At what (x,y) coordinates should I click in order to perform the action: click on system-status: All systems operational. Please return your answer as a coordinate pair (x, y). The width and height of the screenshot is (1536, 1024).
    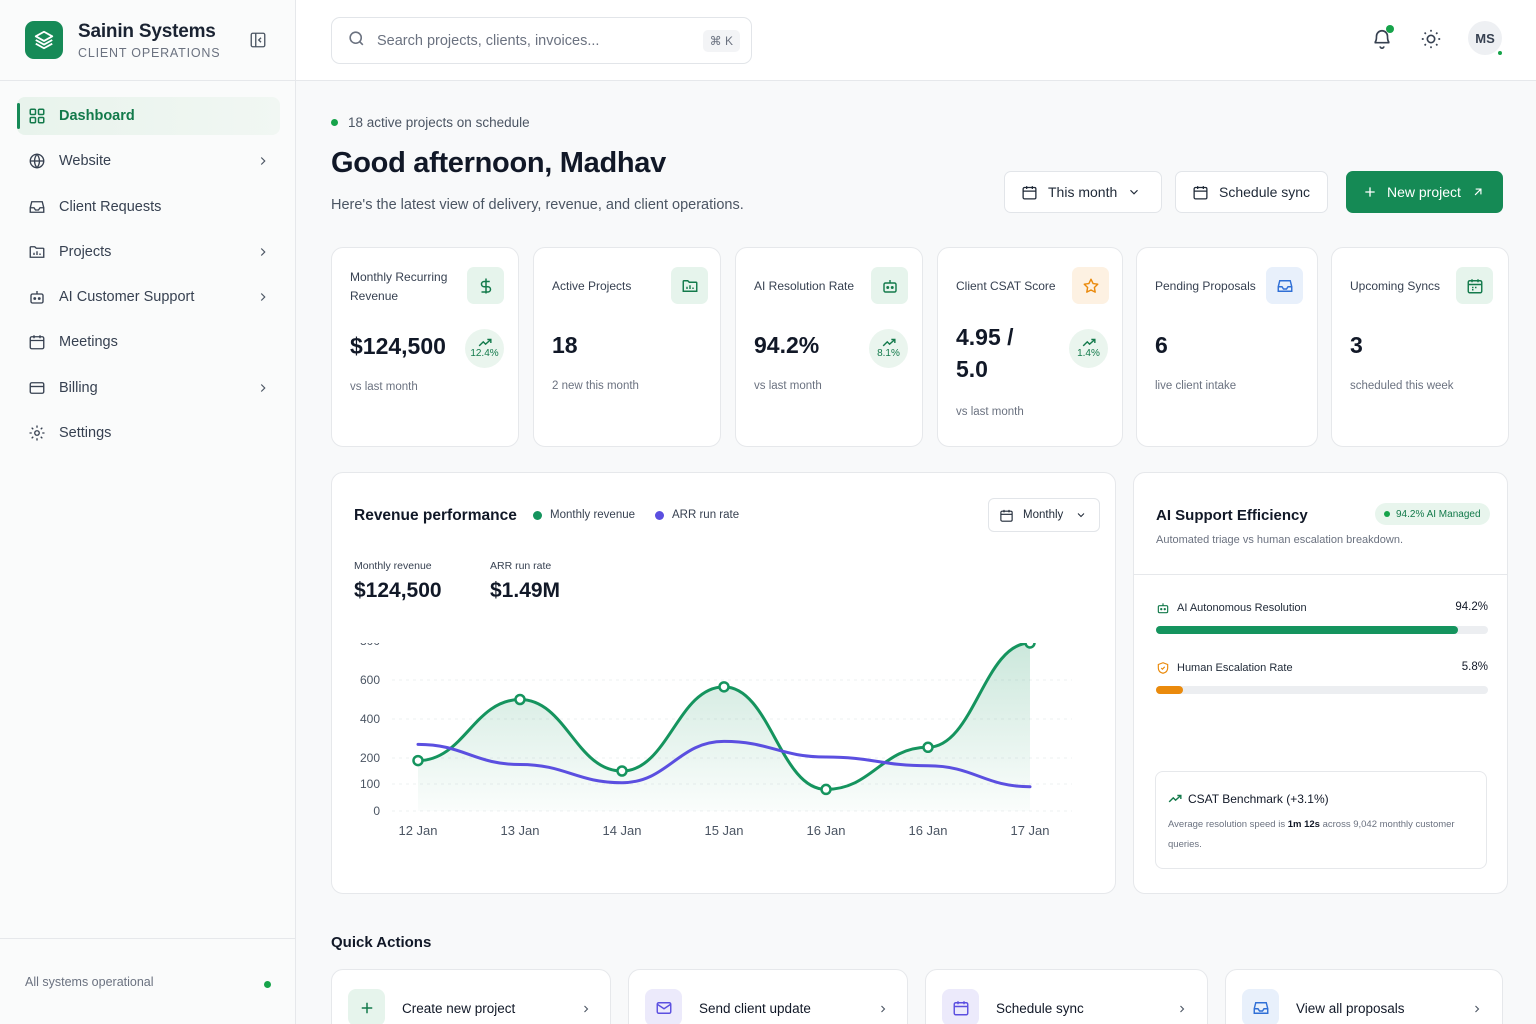
    Looking at the image, I should click on (147, 981).